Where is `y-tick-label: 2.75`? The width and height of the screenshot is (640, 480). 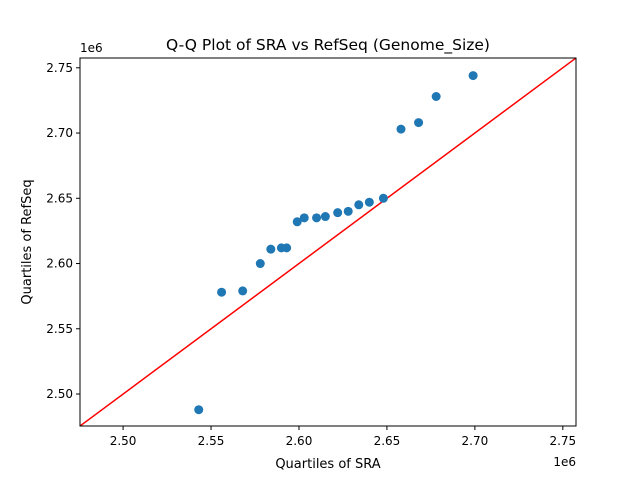 y-tick-label: 2.75 is located at coordinates (59, 68).